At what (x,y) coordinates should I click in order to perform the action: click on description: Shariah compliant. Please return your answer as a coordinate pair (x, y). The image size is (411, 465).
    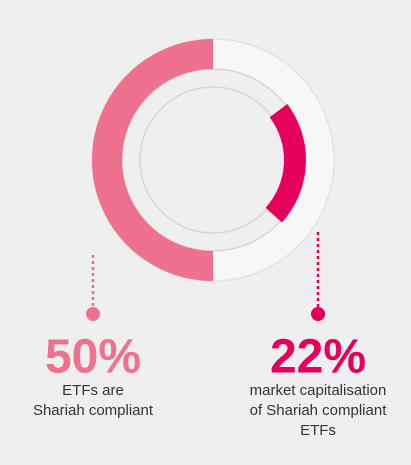
    Looking at the image, I should click on (93, 410).